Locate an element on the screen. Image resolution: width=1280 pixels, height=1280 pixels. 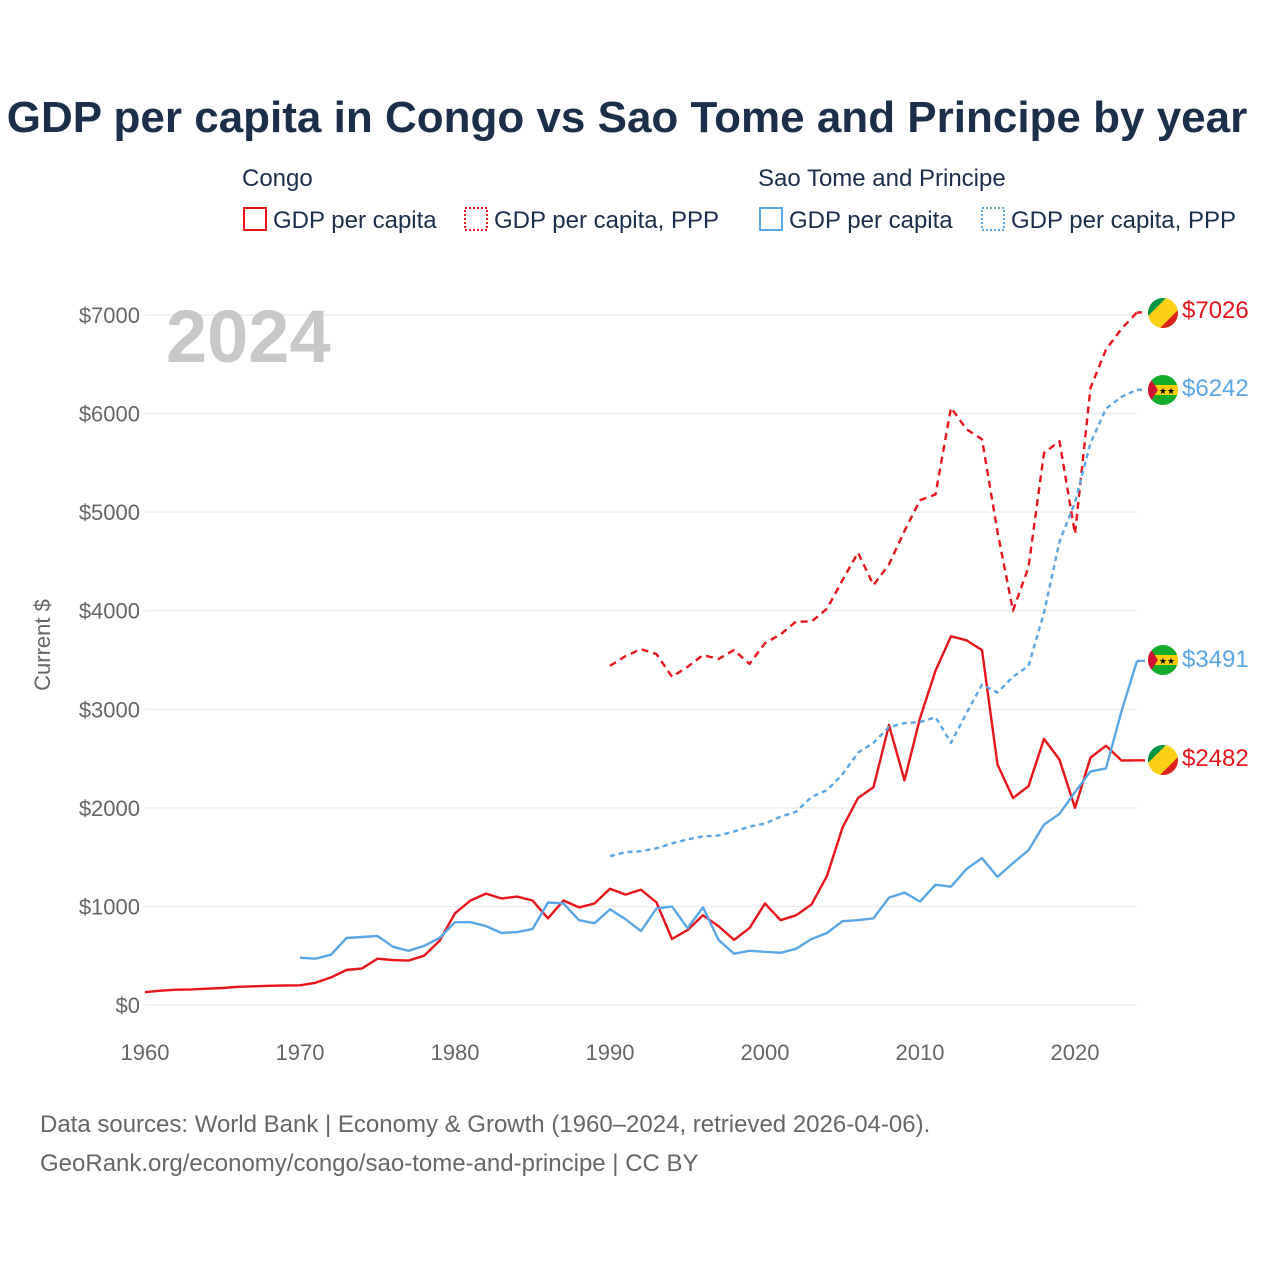
legend-congo-heading: Congo is located at coordinates (277, 178).